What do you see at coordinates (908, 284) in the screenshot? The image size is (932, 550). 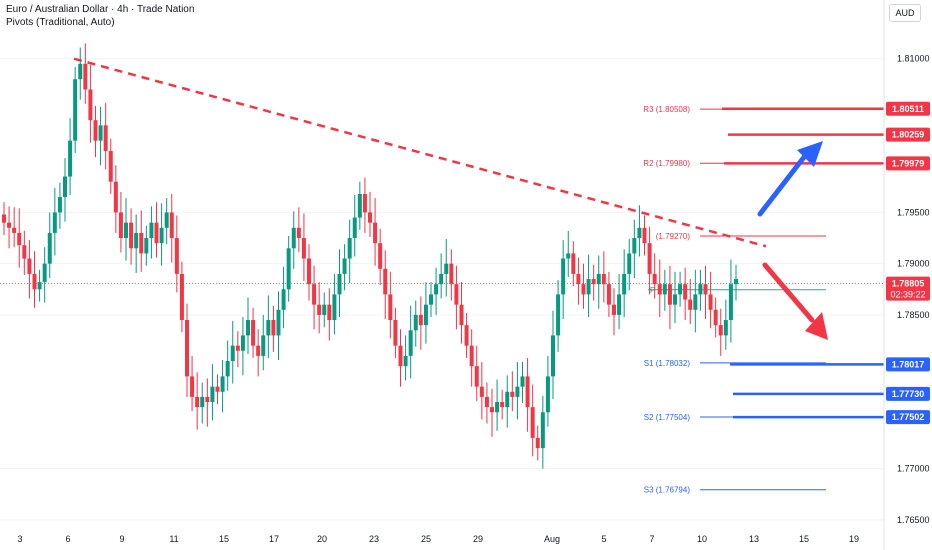 I see `current-price-value: 1.78805` at bounding box center [908, 284].